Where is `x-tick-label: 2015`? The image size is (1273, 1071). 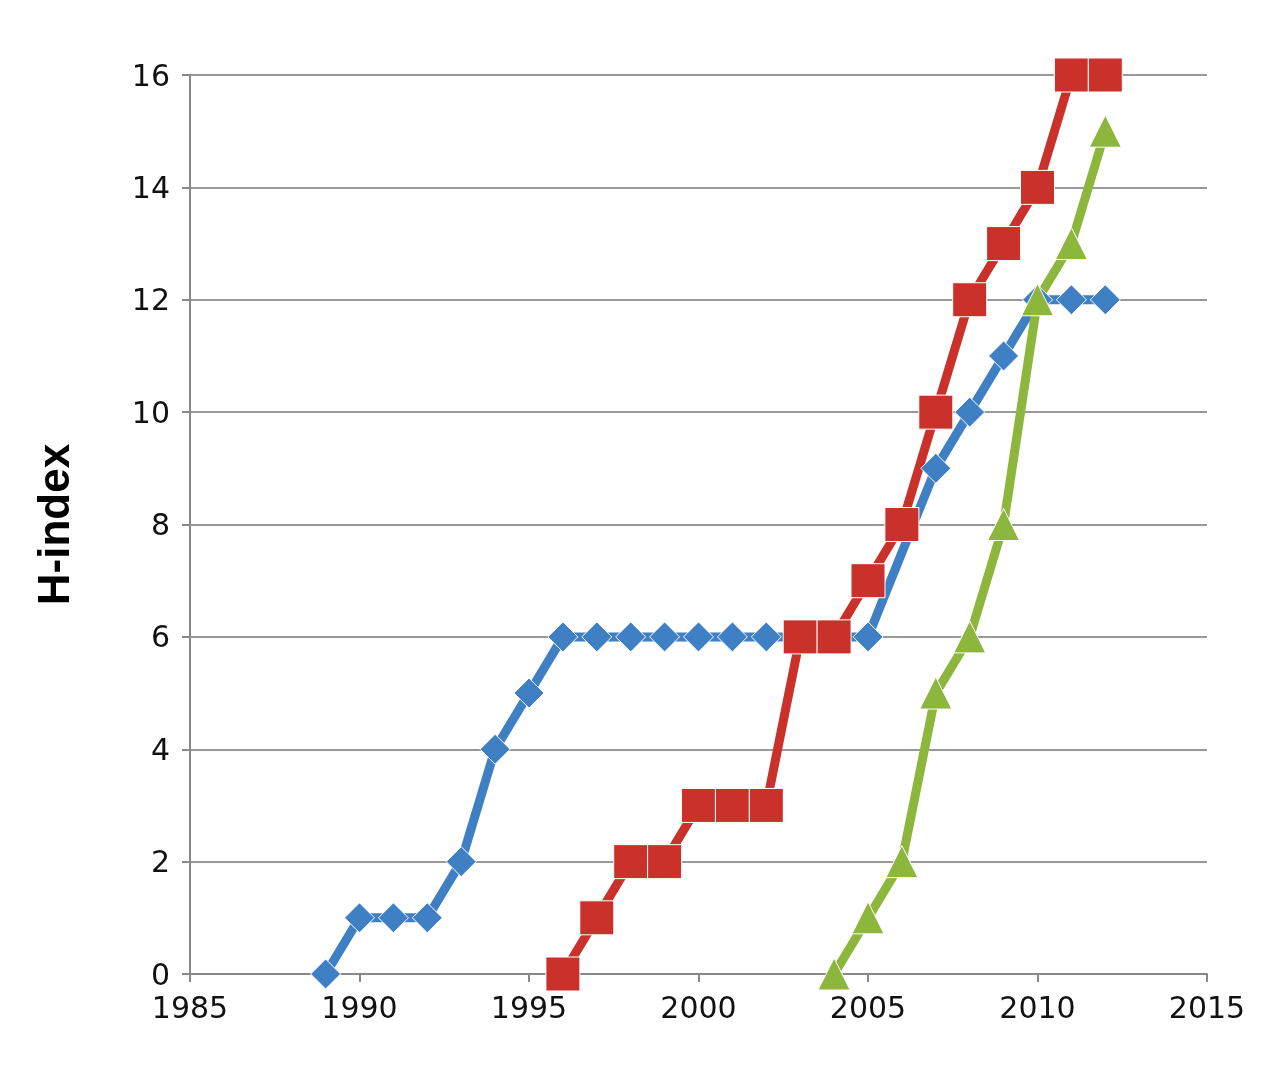
x-tick-label: 2015 is located at coordinates (1207, 1007).